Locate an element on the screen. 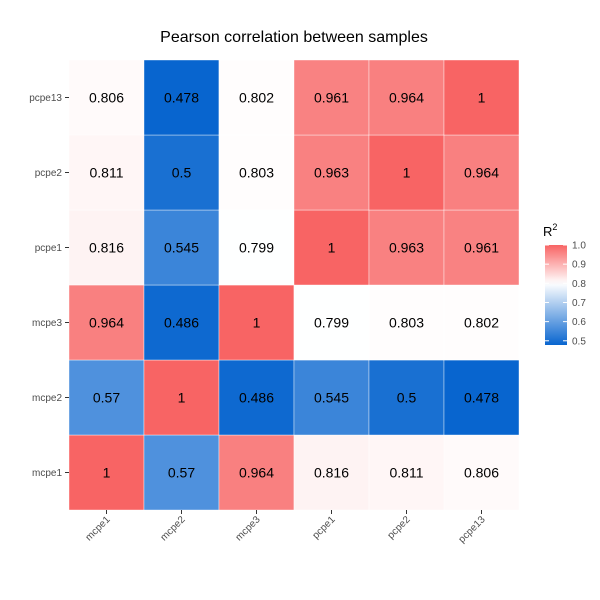  legend-tick-label: 0.9 is located at coordinates (579, 265).